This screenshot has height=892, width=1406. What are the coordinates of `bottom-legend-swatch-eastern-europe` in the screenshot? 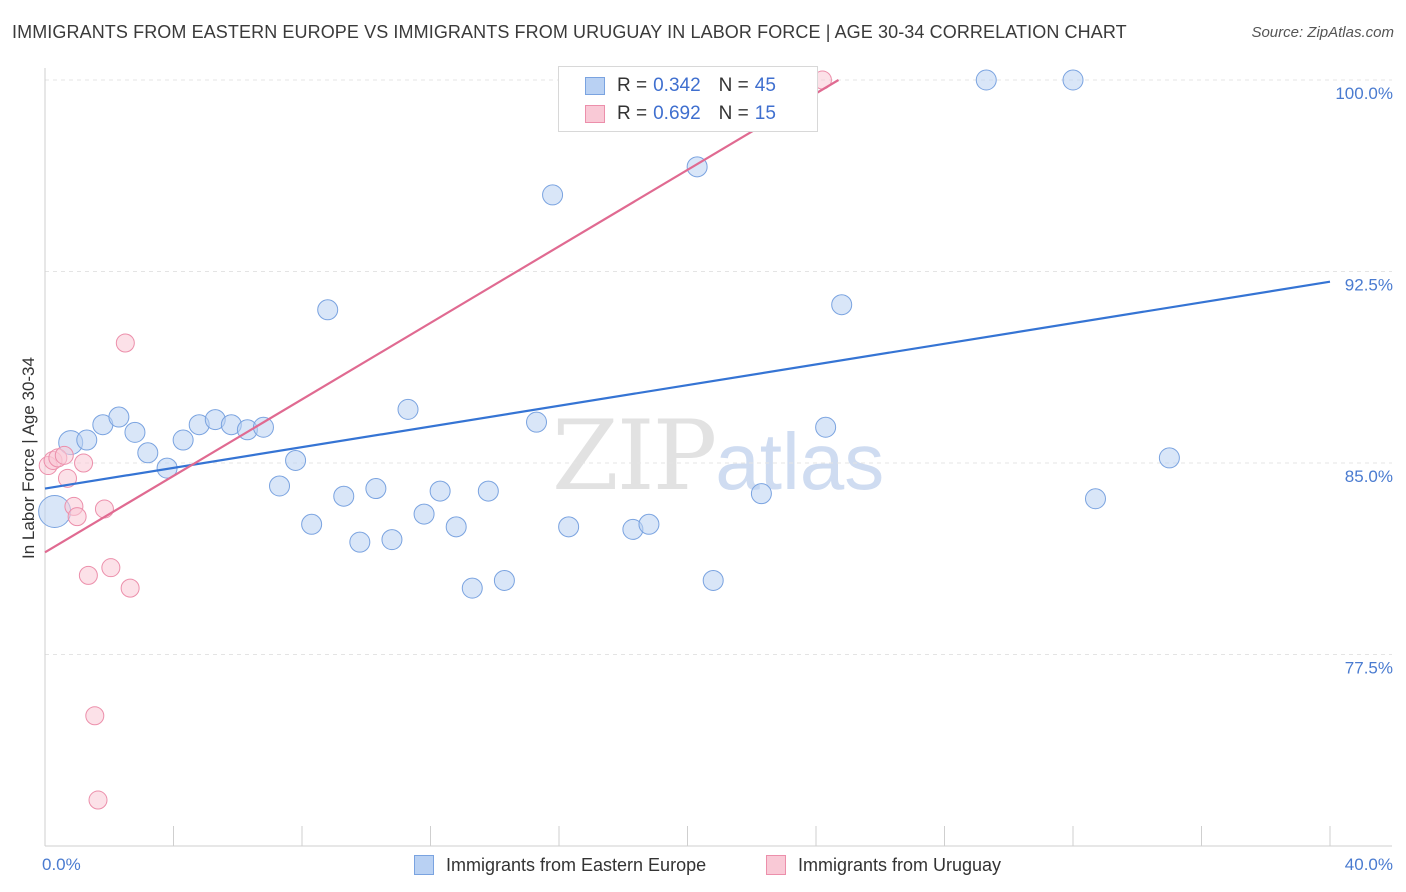 It's located at (424, 865).